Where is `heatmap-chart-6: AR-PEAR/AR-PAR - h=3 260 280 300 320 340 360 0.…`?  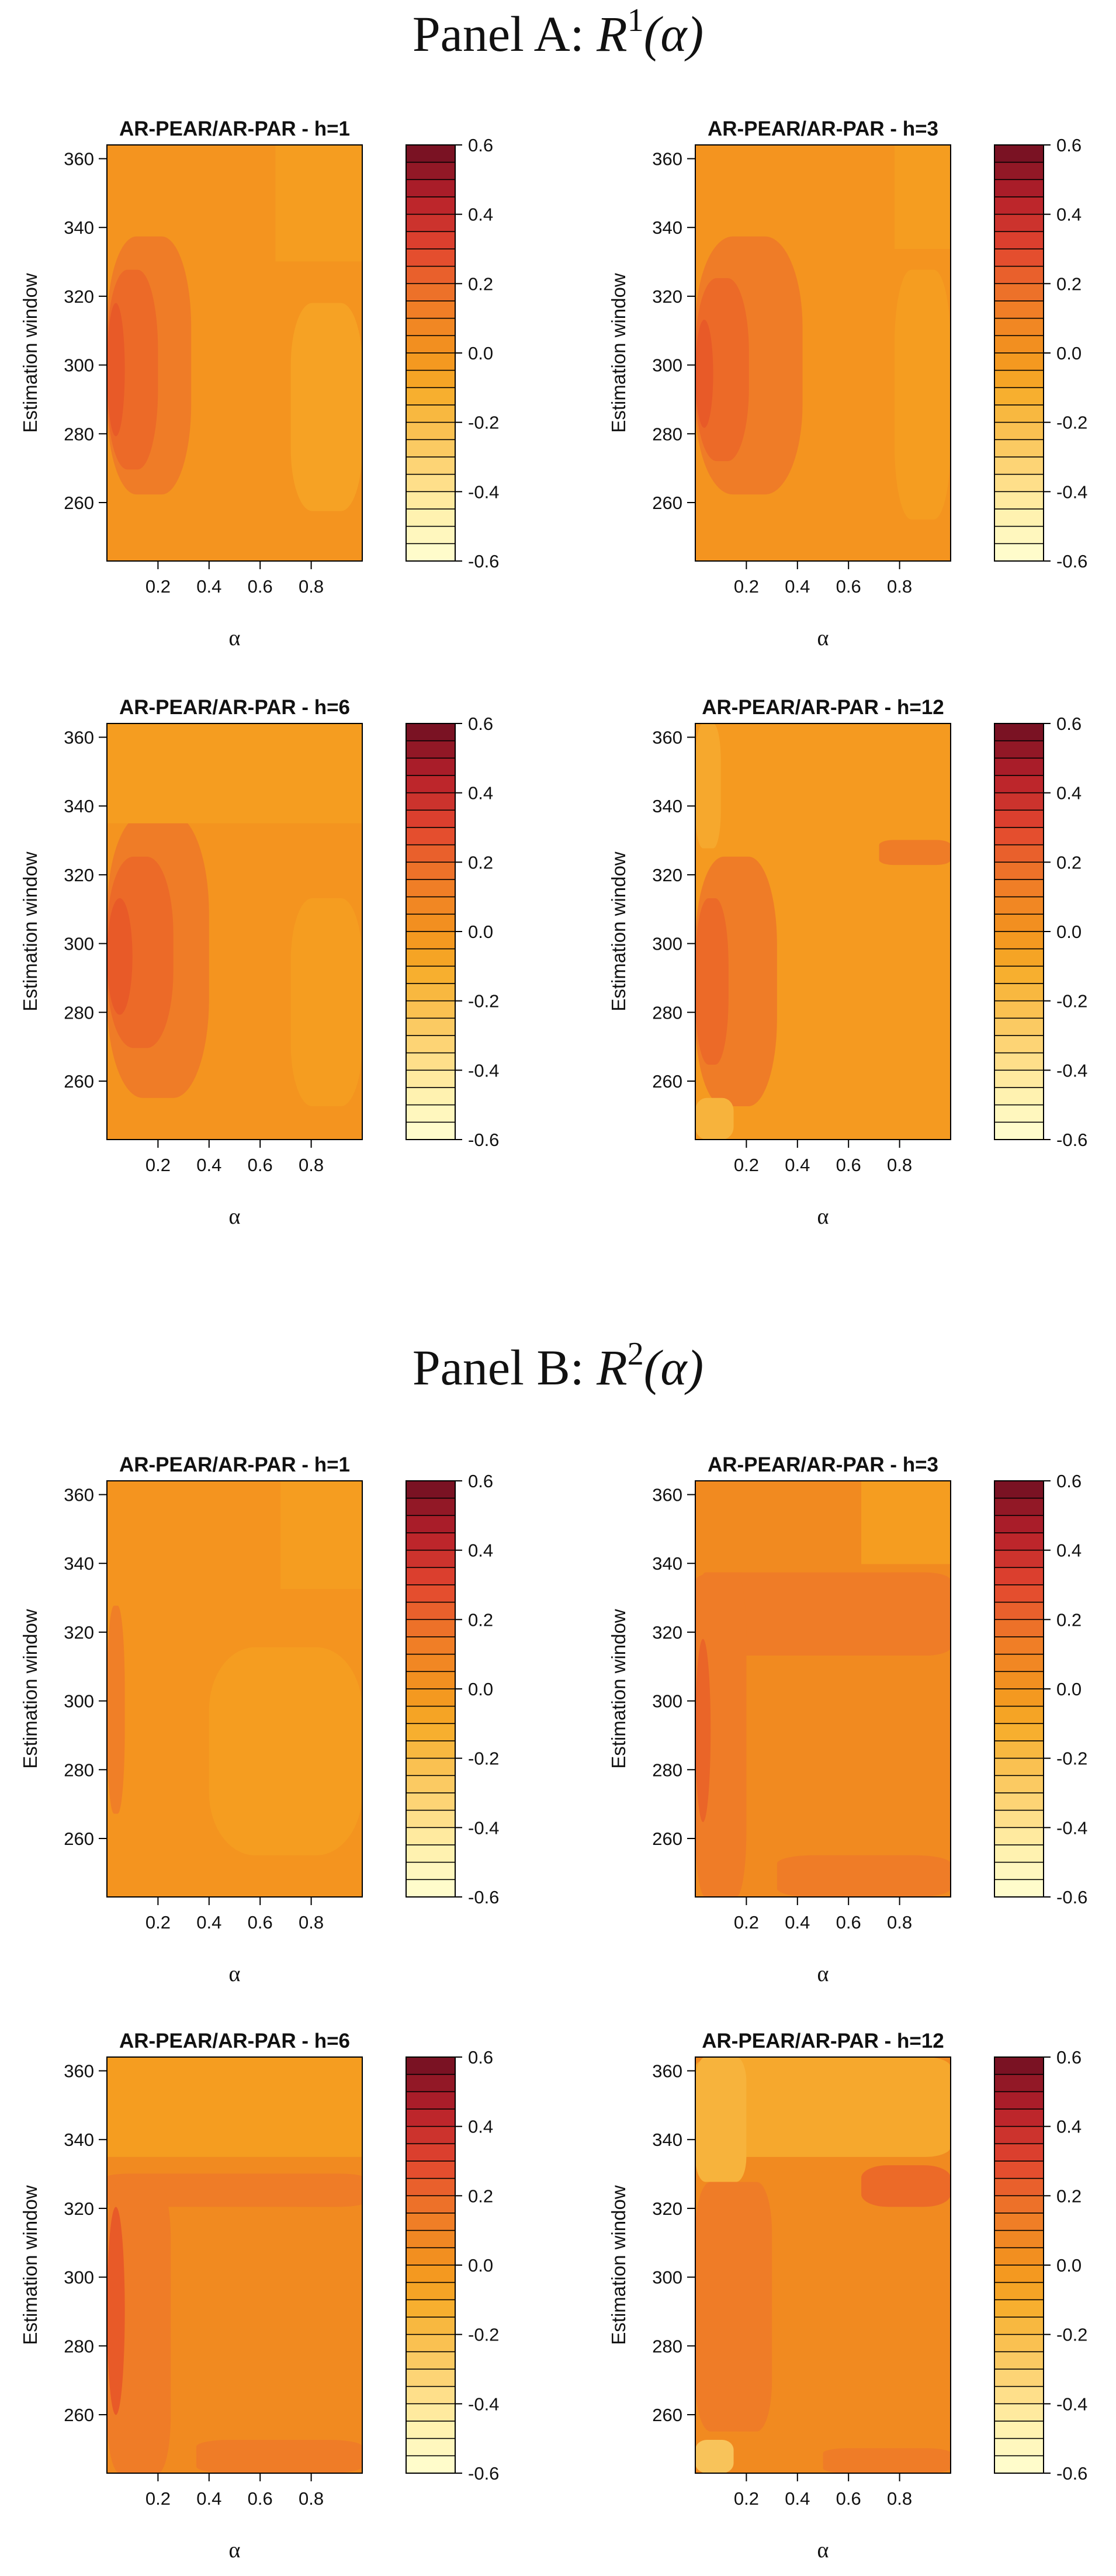 heatmap-chart-6: AR-PEAR/AR-PAR - h=3 260 280 300 320 340 360 0.… is located at coordinates (847, 1720).